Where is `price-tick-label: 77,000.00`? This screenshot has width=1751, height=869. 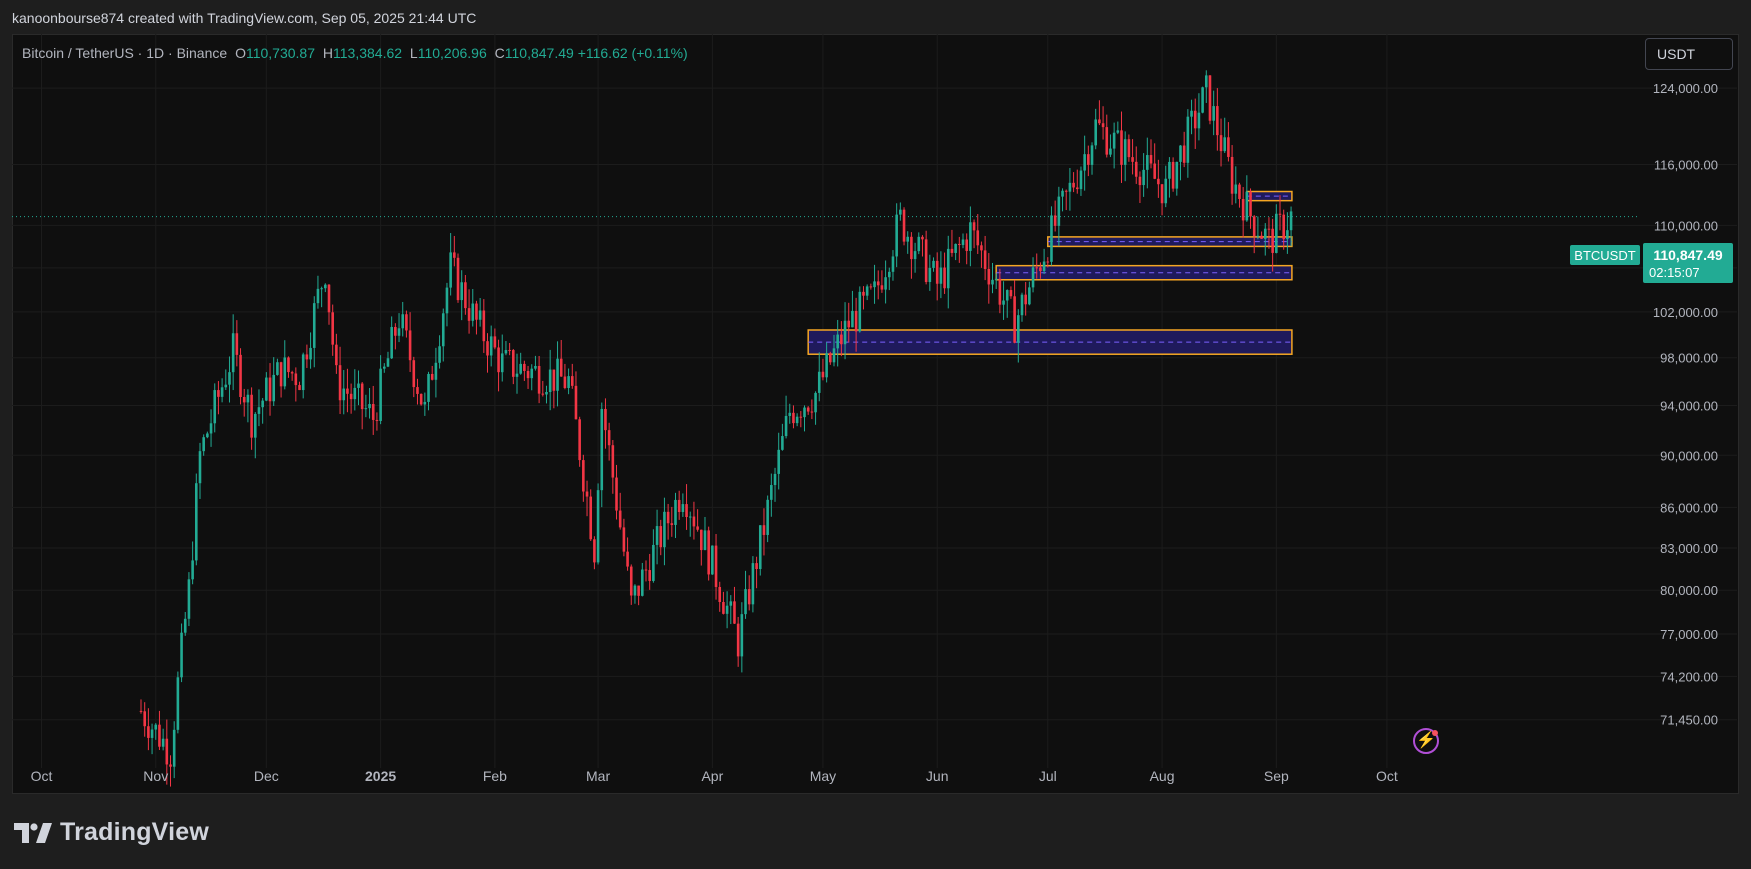 price-tick-label: 77,000.00 is located at coordinates (1689, 634).